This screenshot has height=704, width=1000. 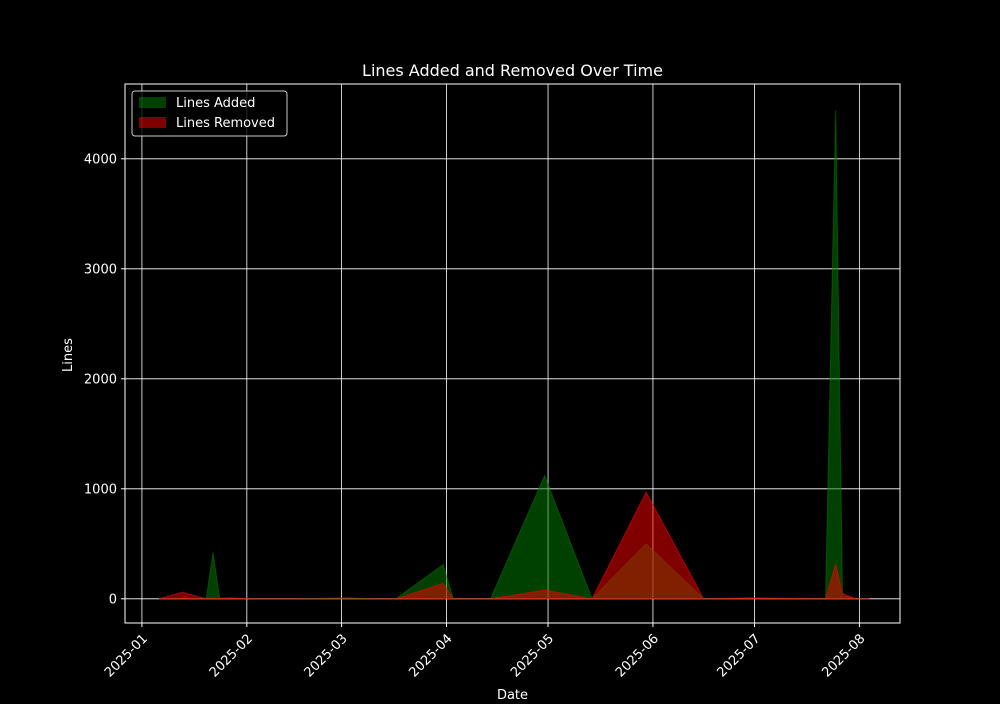 I want to click on y-axis-label: Lines, so click(x=68, y=355).